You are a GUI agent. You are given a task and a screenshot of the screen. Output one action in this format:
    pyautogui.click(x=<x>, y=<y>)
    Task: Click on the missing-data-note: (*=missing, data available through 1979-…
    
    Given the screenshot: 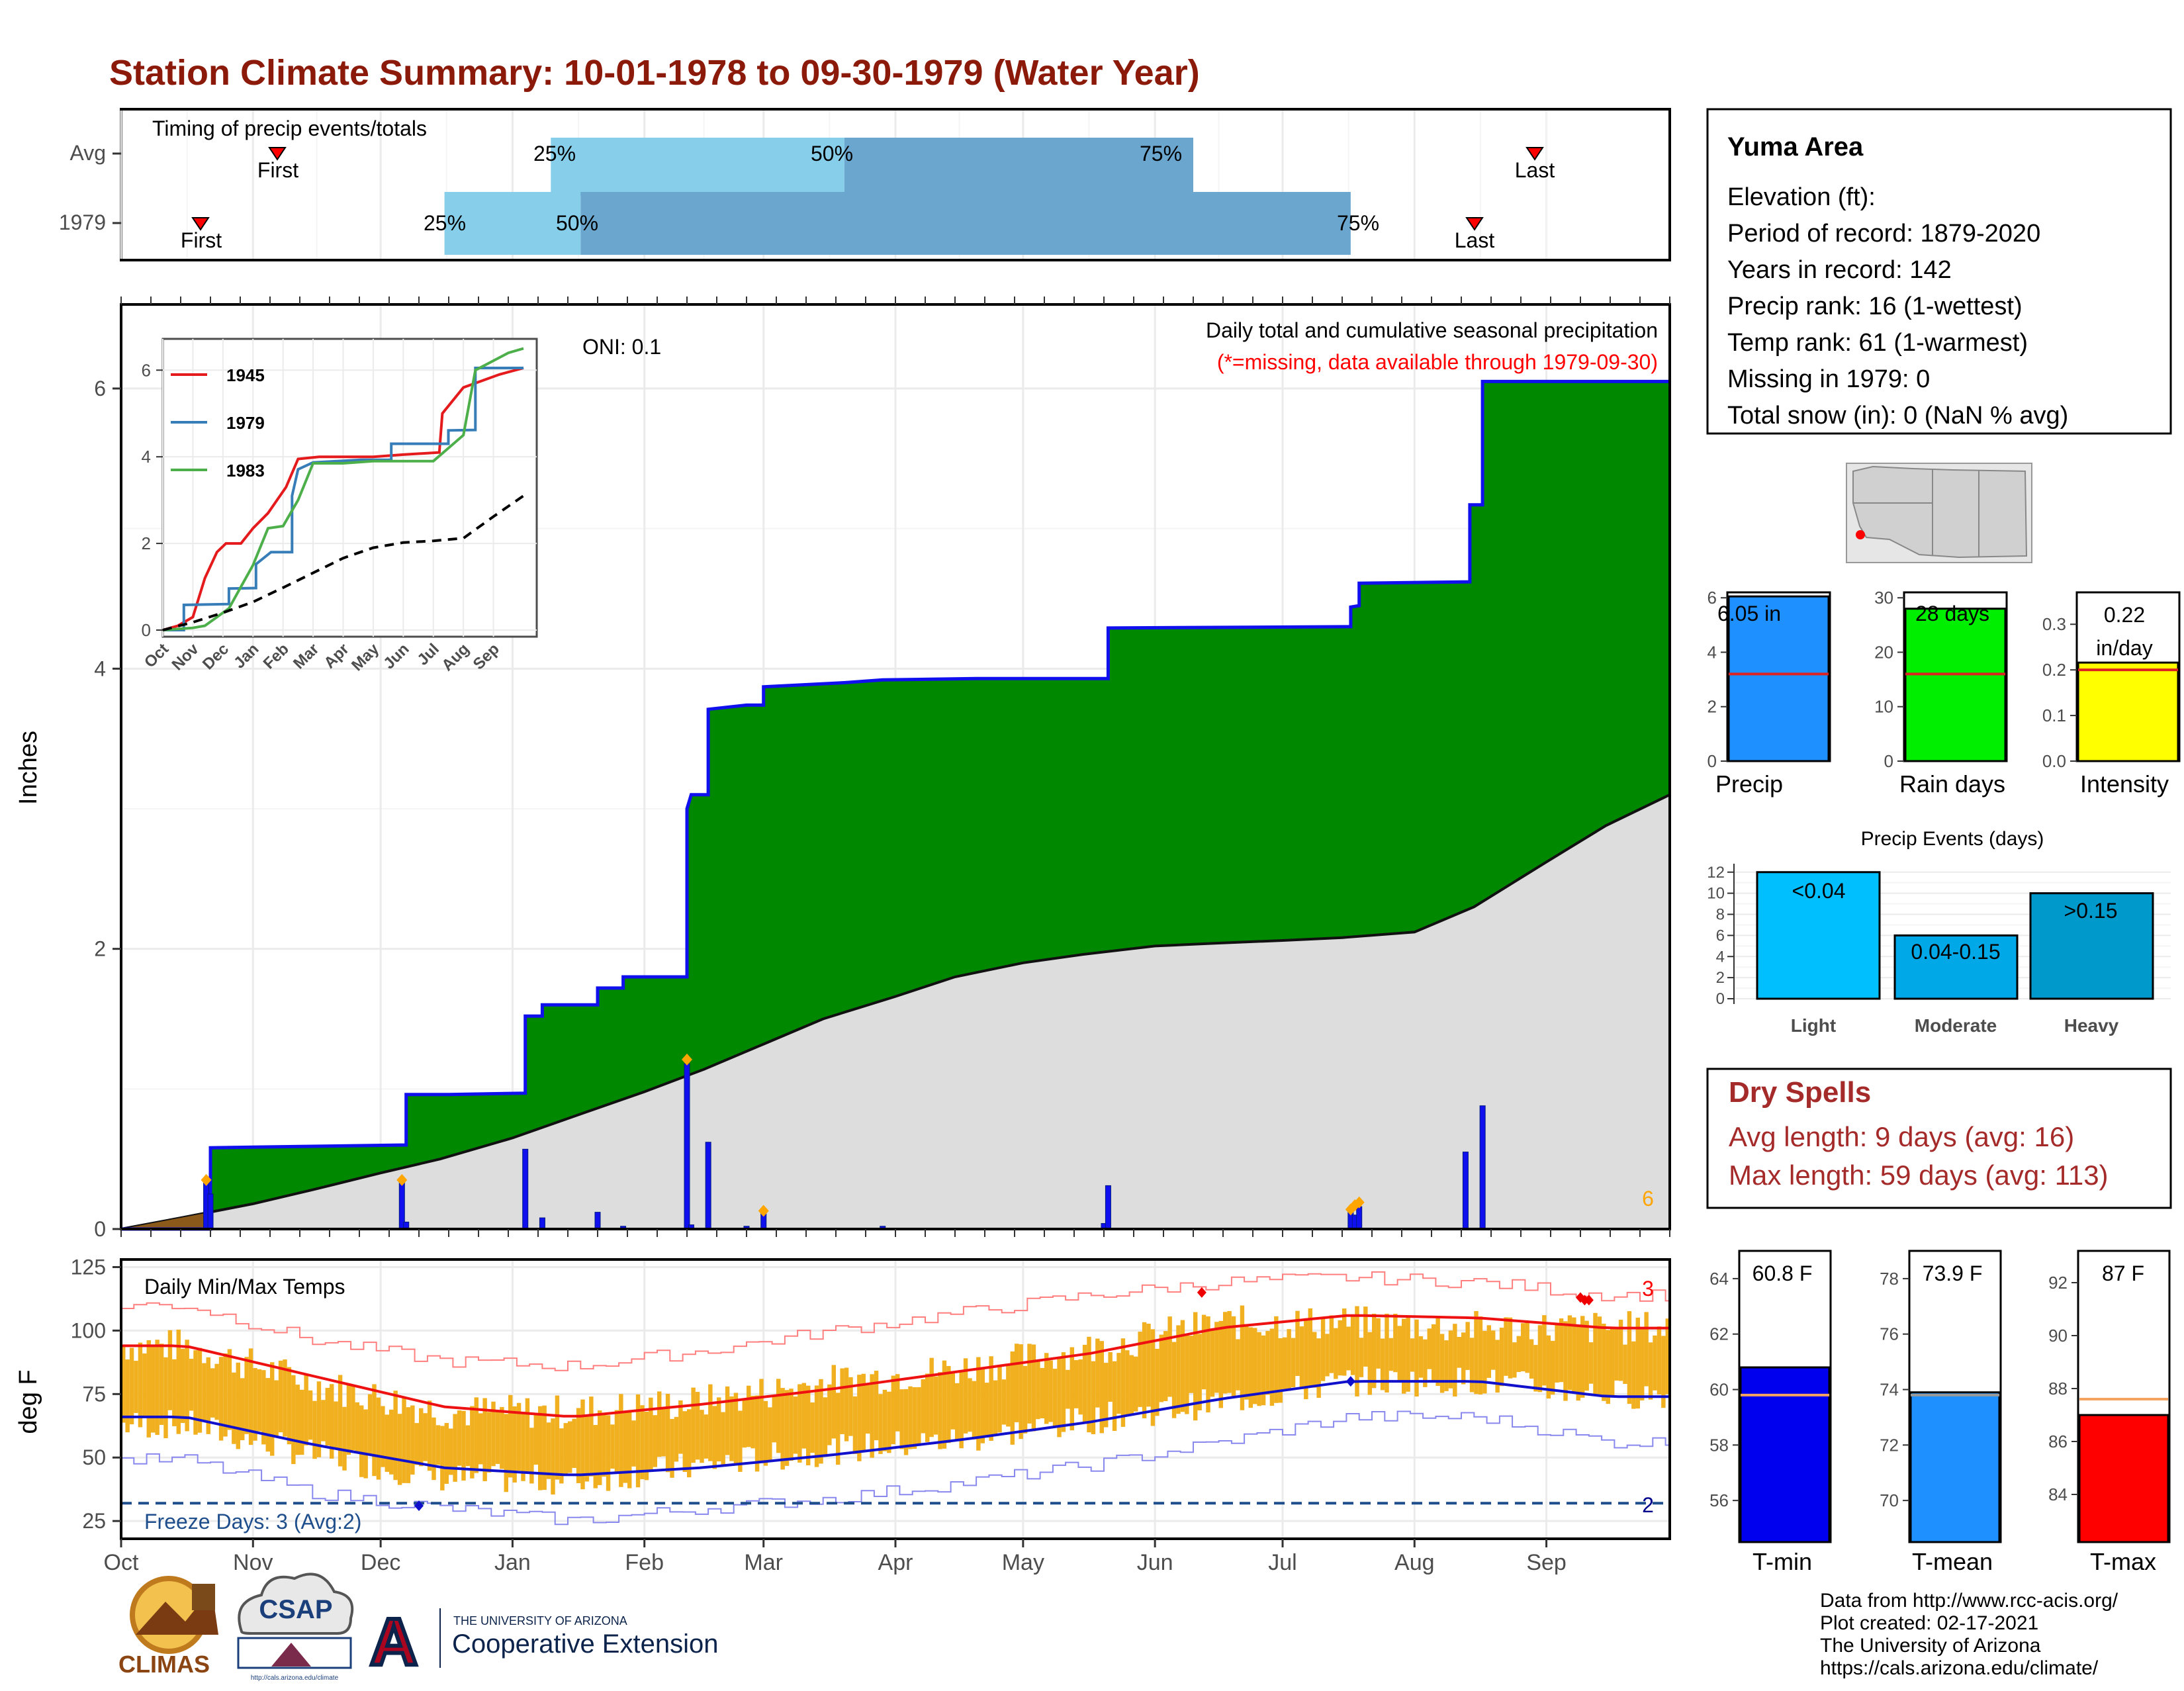 What is the action you would take?
    pyautogui.click(x=1437, y=362)
    